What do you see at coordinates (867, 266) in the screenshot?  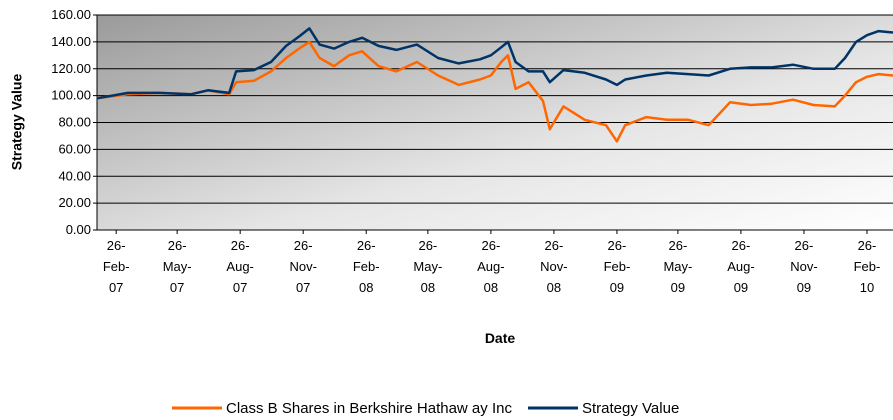 I see `x-tick-label: 26-Feb-10` at bounding box center [867, 266].